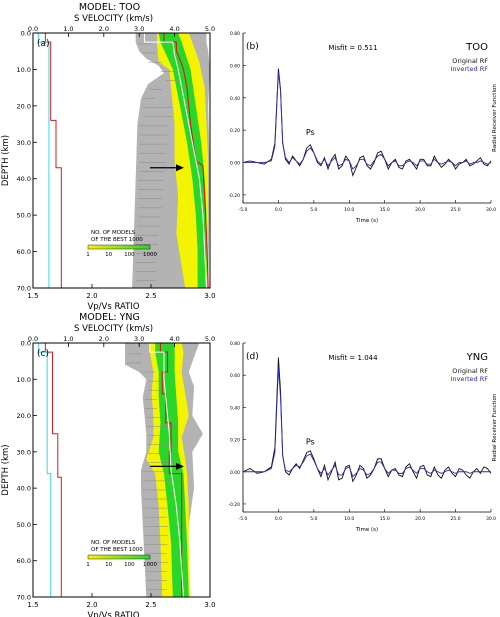  I want to click on legend-colorbar, so click(119, 557).